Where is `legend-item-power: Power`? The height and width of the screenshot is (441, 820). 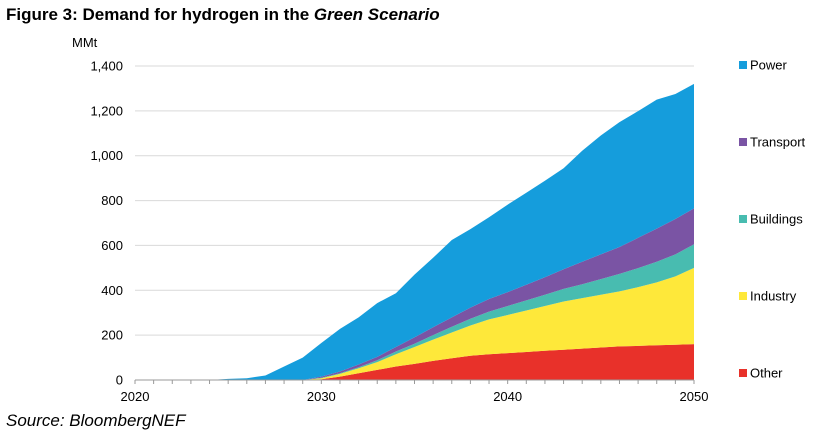 legend-item-power: Power is located at coordinates (763, 65).